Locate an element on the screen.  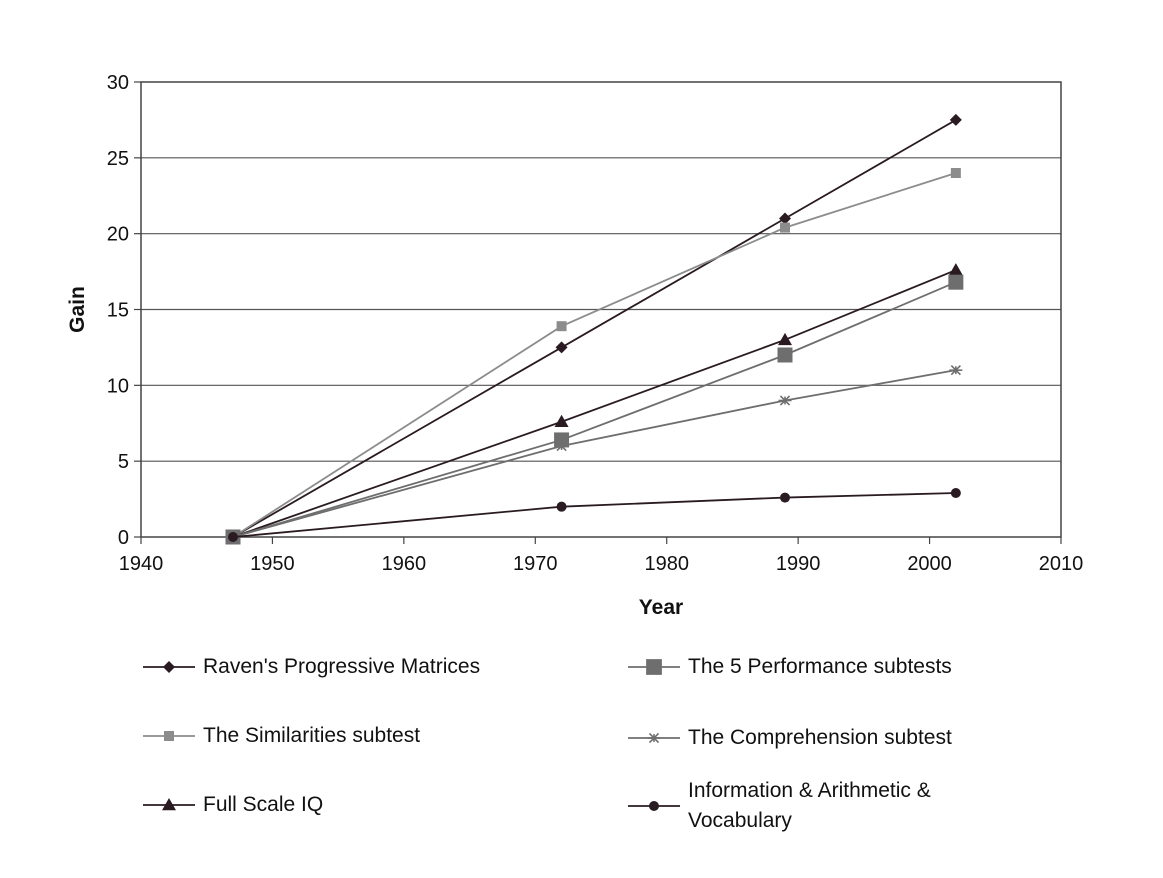
y-axis: 0 5 10 15 20 25 30 is located at coordinates (124, 310).